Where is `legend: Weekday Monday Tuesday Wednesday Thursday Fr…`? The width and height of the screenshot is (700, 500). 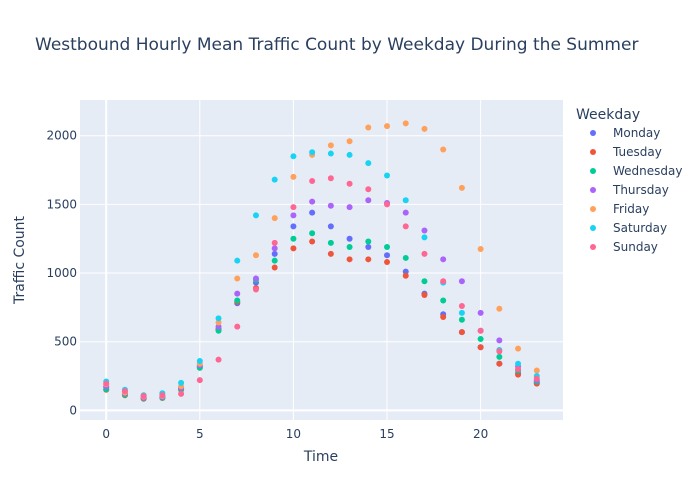 legend: Weekday Monday Tuesday Wednesday Thursday Fr… is located at coordinates (629, 180).